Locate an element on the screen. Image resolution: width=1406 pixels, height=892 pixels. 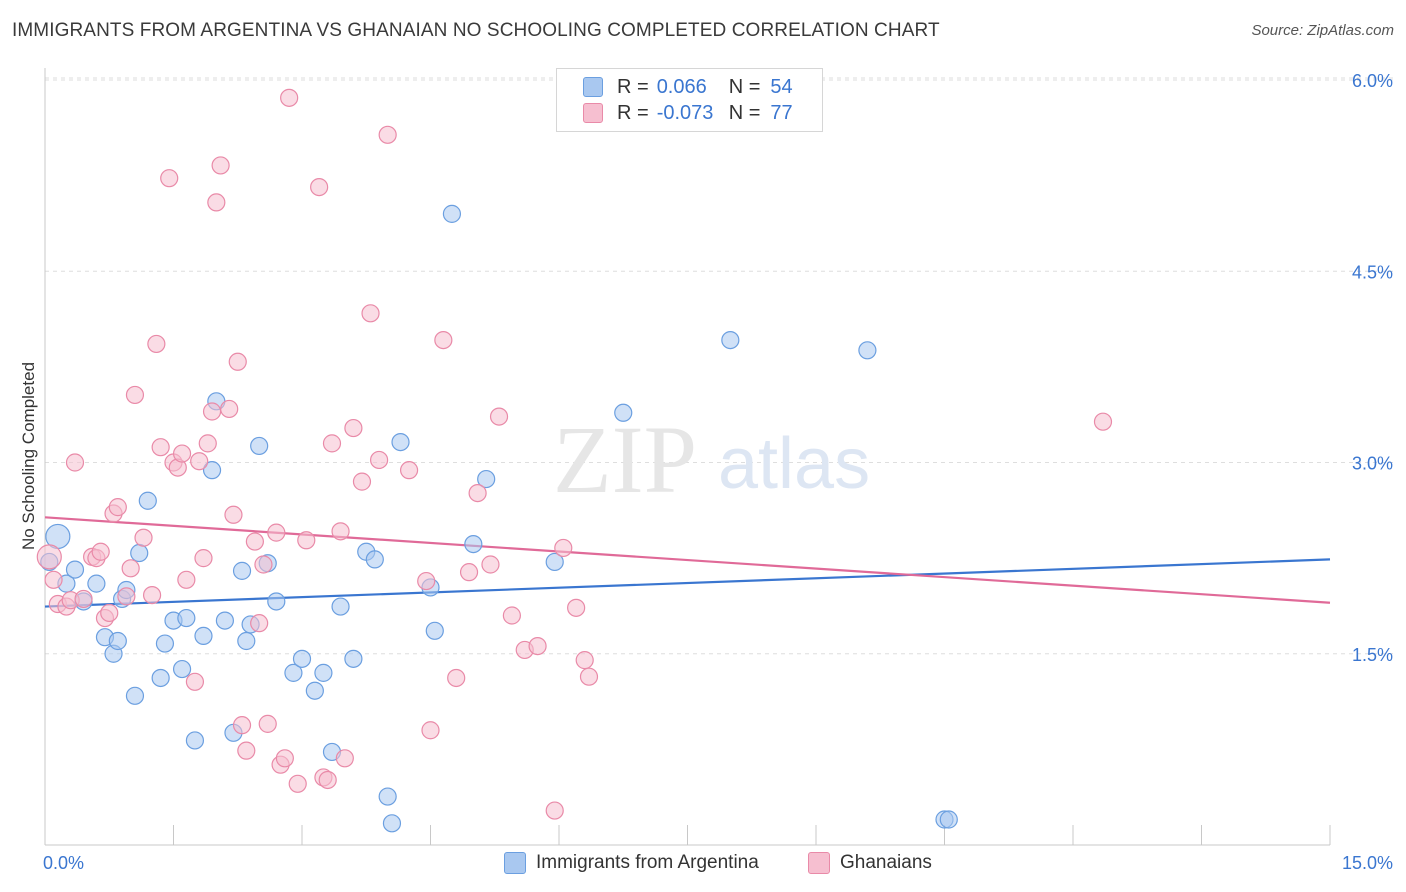
legend-label-argentina: Immigrants from Argentina is located at coordinates (647, 862).